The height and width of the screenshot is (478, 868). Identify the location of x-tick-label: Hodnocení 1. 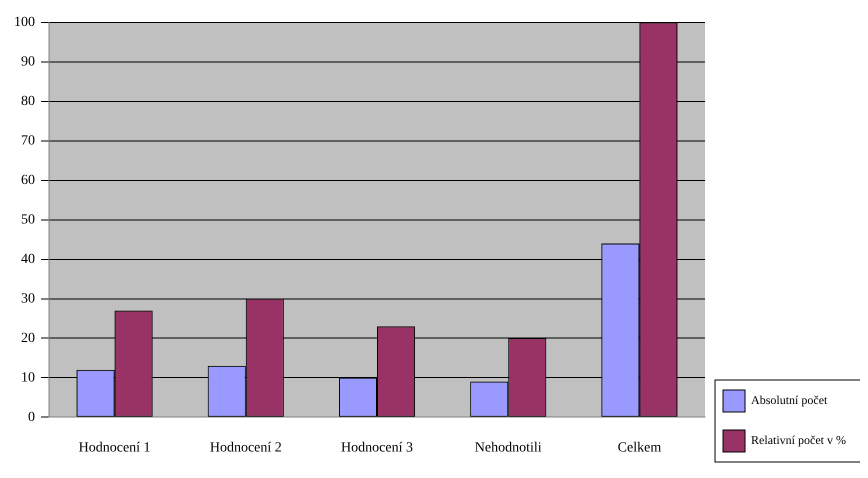
(114, 448).